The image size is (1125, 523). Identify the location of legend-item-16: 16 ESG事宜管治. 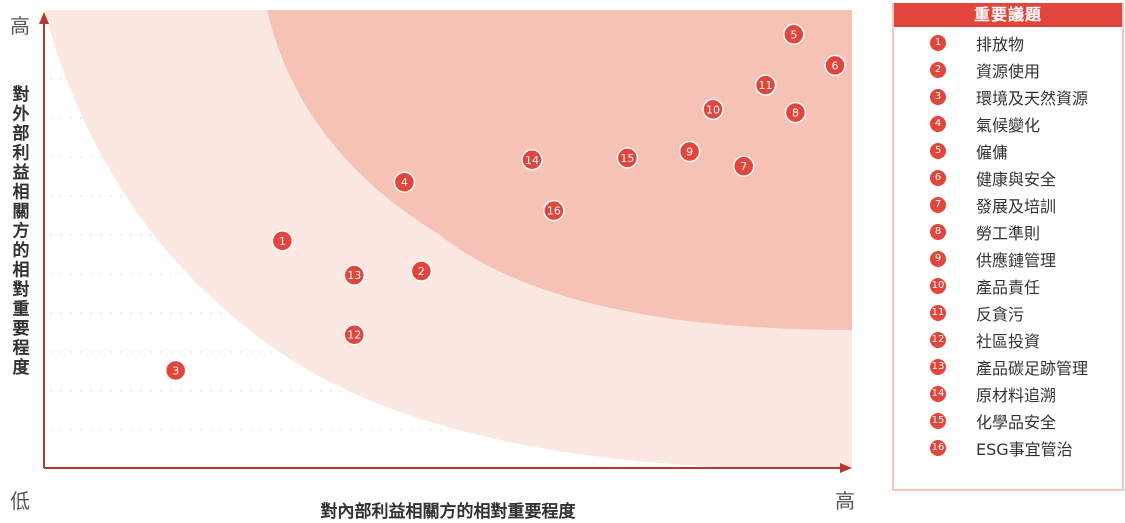
(1008, 447).